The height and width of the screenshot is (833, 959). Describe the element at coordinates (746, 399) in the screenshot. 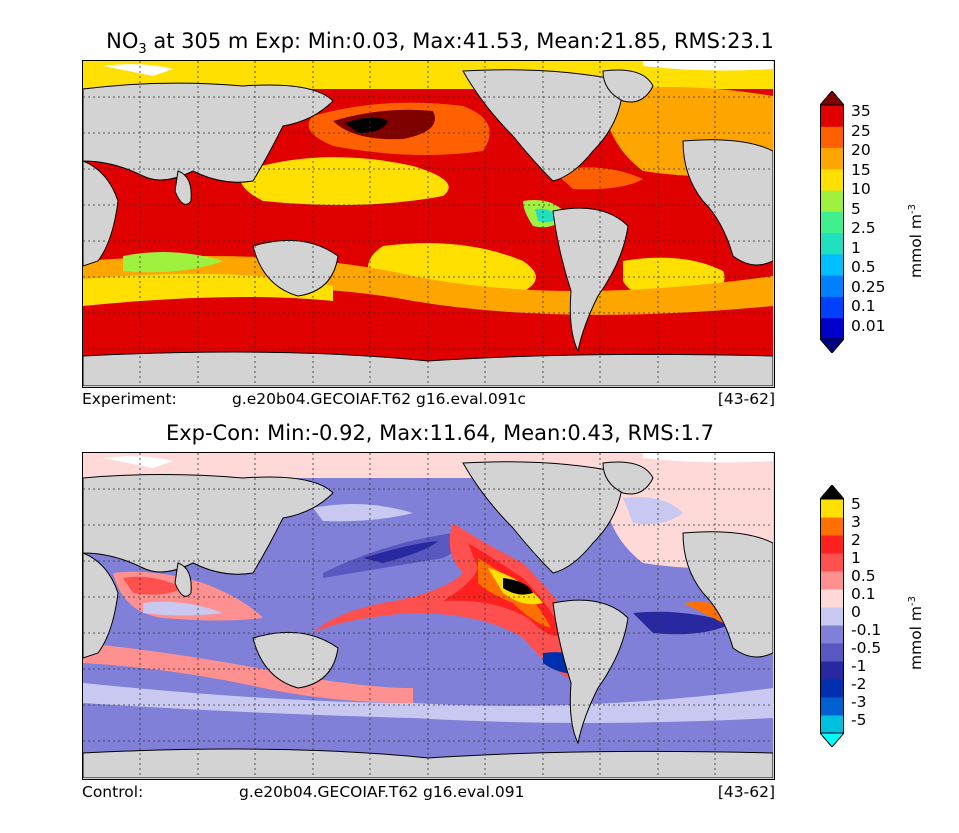

I see `experiment-years: [43-62]` at that location.